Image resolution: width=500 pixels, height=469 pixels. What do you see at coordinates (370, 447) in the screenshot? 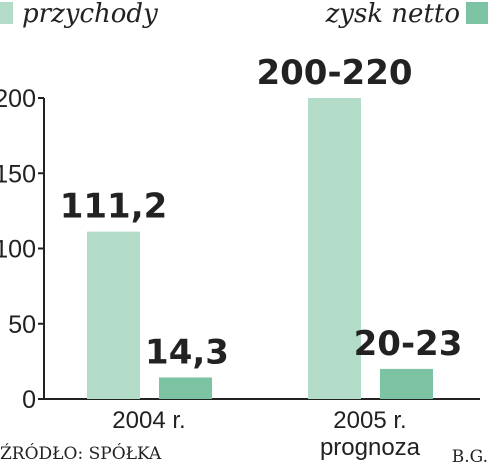
I see `x-category-sublabel: prognoza` at bounding box center [370, 447].